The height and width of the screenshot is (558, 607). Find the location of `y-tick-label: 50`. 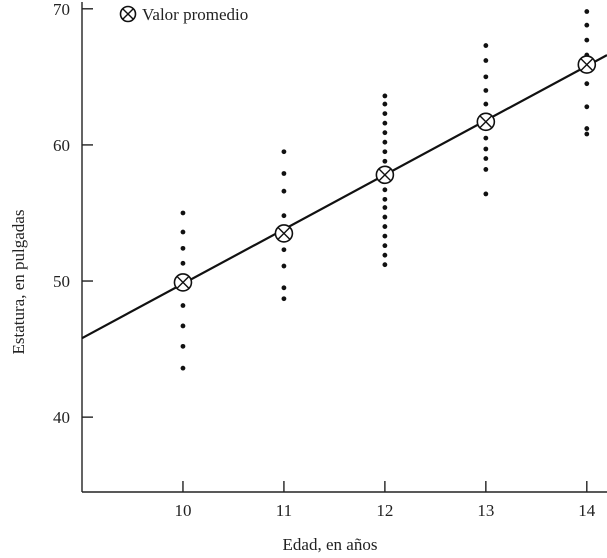

y-tick-label: 50 is located at coordinates (61, 281).